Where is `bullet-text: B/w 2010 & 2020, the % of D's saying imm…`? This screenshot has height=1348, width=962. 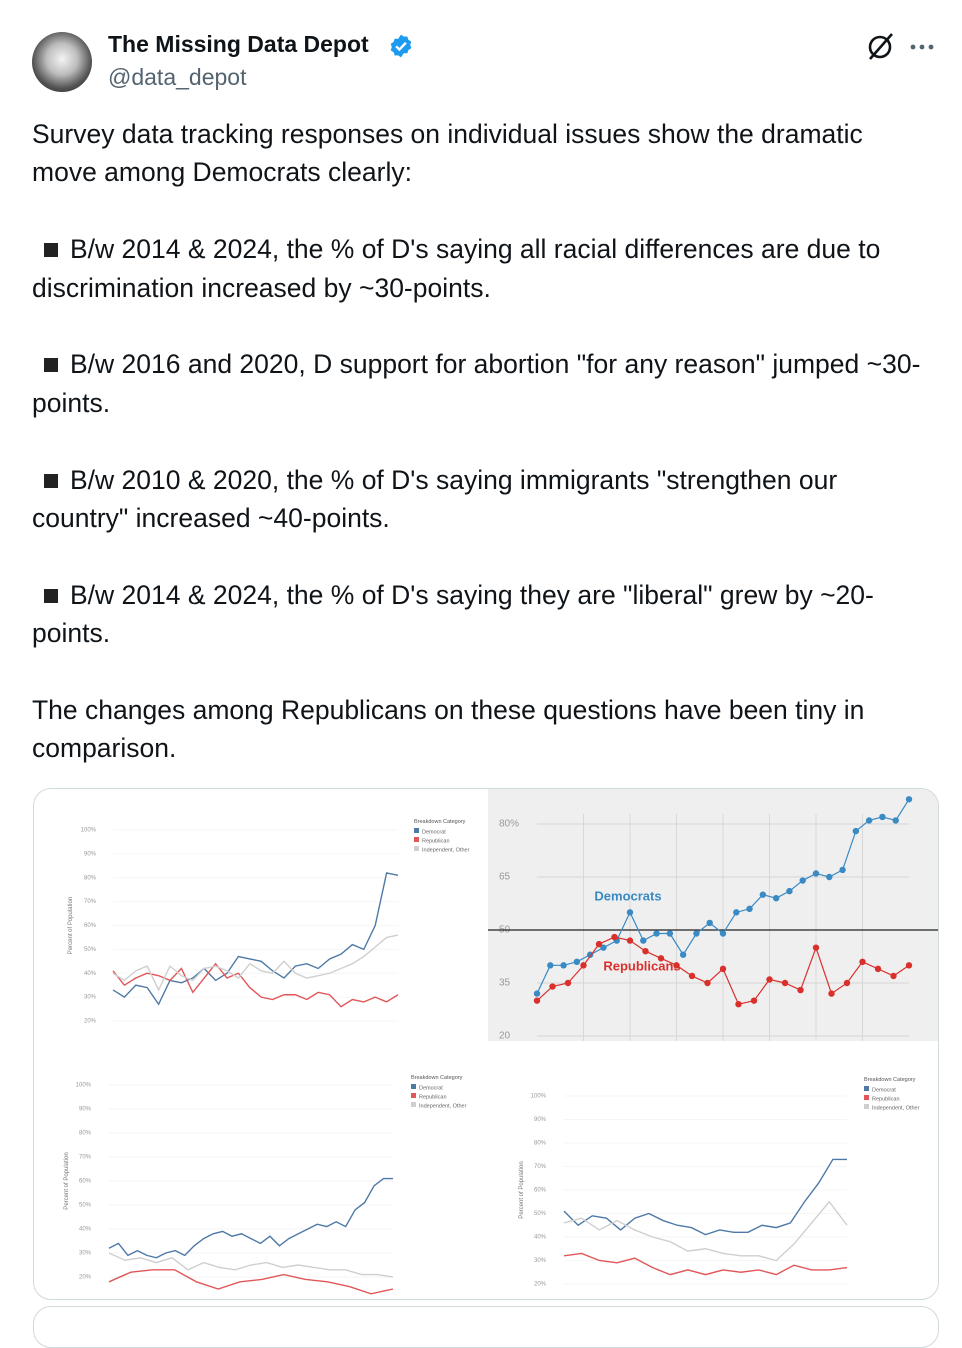 bullet-text: B/w 2010 & 2020, the % of D's saying imm… is located at coordinates (435, 499).